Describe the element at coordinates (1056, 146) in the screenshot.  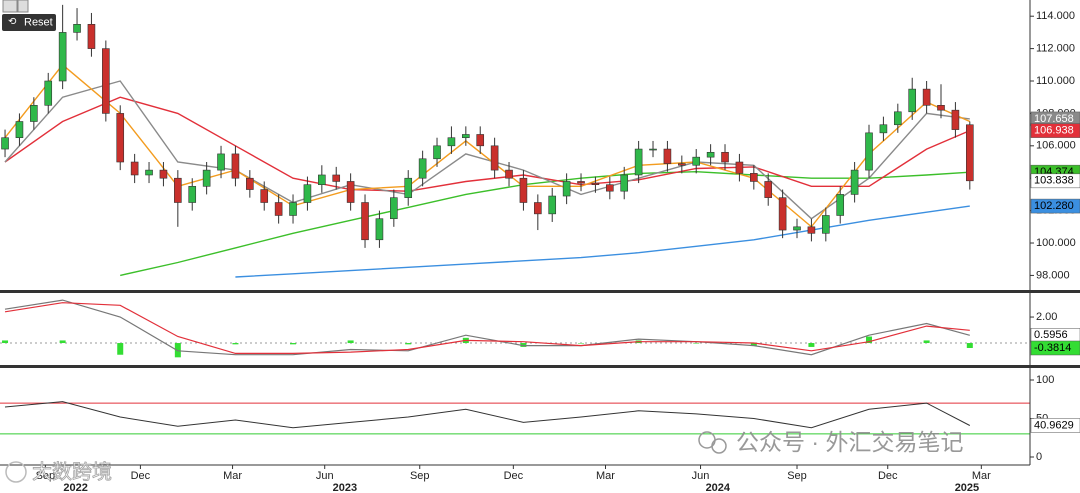
I see `y-tick-label: 106.000` at that location.